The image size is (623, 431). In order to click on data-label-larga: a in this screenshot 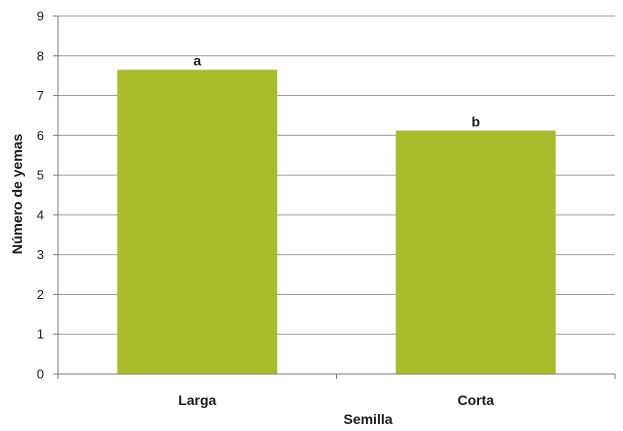, I will do `click(197, 61)`.